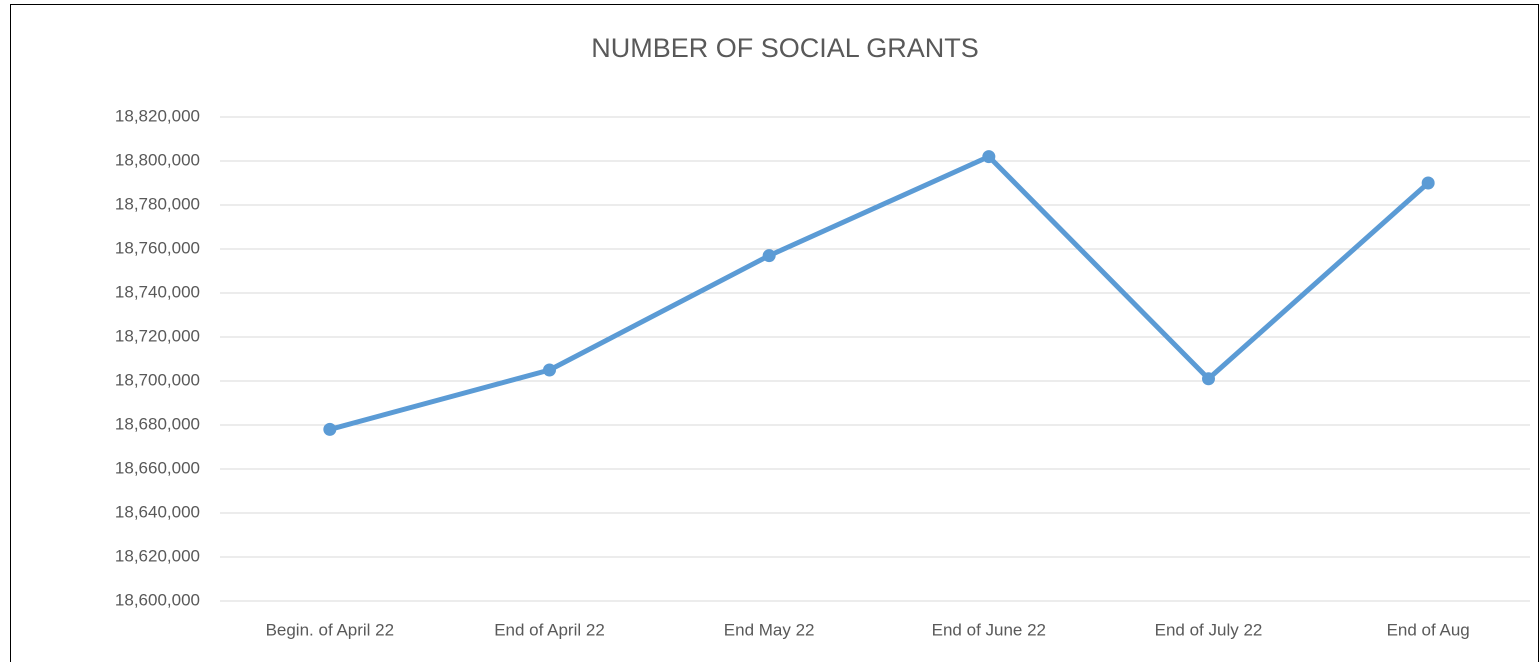 Image resolution: width=1539 pixels, height=662 pixels. Describe the element at coordinates (157, 335) in the screenshot. I see `y-tick-label: 18,720,000` at that location.